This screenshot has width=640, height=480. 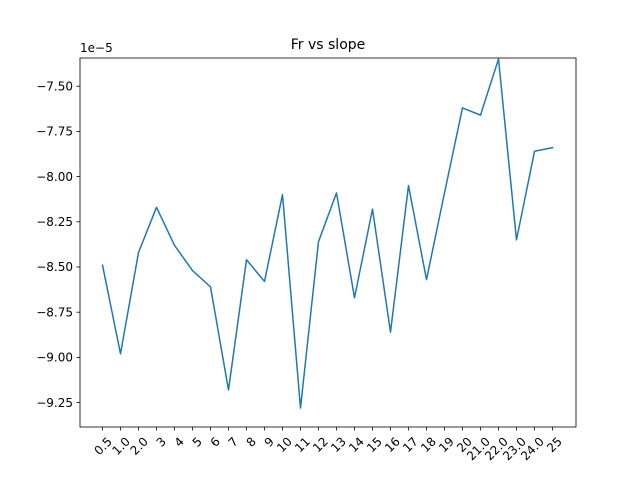 I want to click on y-tick-label: −9.00, so click(x=54, y=358).